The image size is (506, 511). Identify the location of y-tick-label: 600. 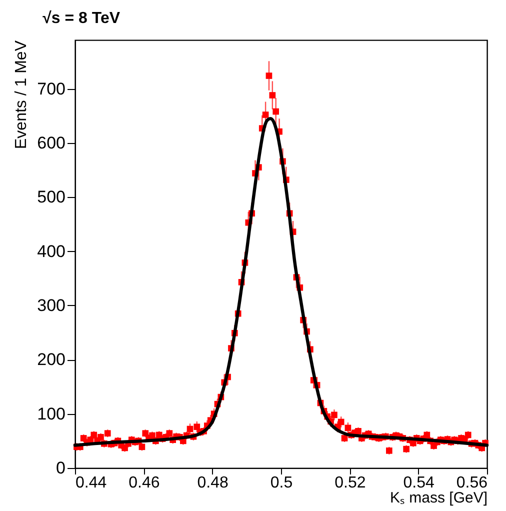
(51, 142).